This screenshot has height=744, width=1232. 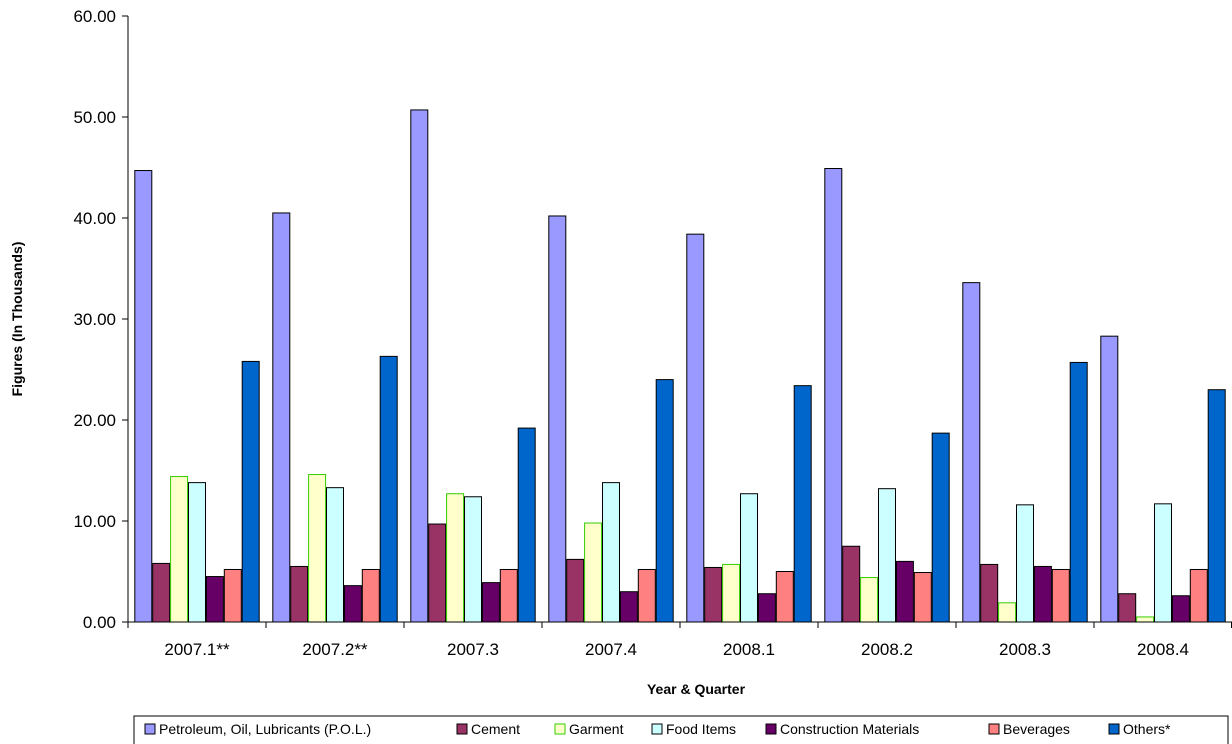 I want to click on y-tick-label: 10.00, so click(x=94, y=521).